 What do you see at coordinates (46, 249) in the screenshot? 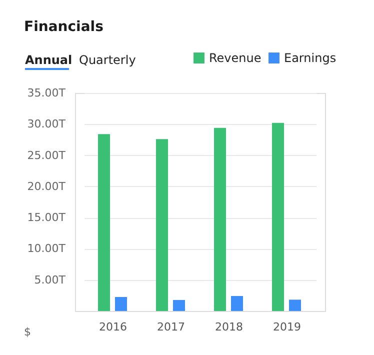
I see `y-tick-label: 10.00T` at bounding box center [46, 249].